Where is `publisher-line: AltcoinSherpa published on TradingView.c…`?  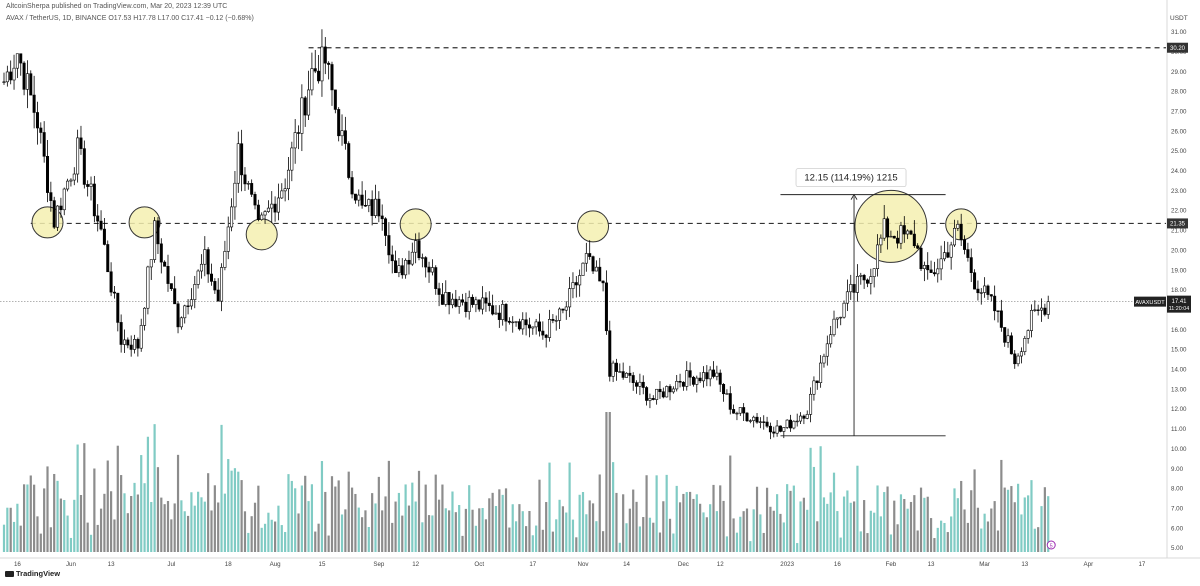
publisher-line: AltcoinSherpa published on TradingView.c… is located at coordinates (117, 6).